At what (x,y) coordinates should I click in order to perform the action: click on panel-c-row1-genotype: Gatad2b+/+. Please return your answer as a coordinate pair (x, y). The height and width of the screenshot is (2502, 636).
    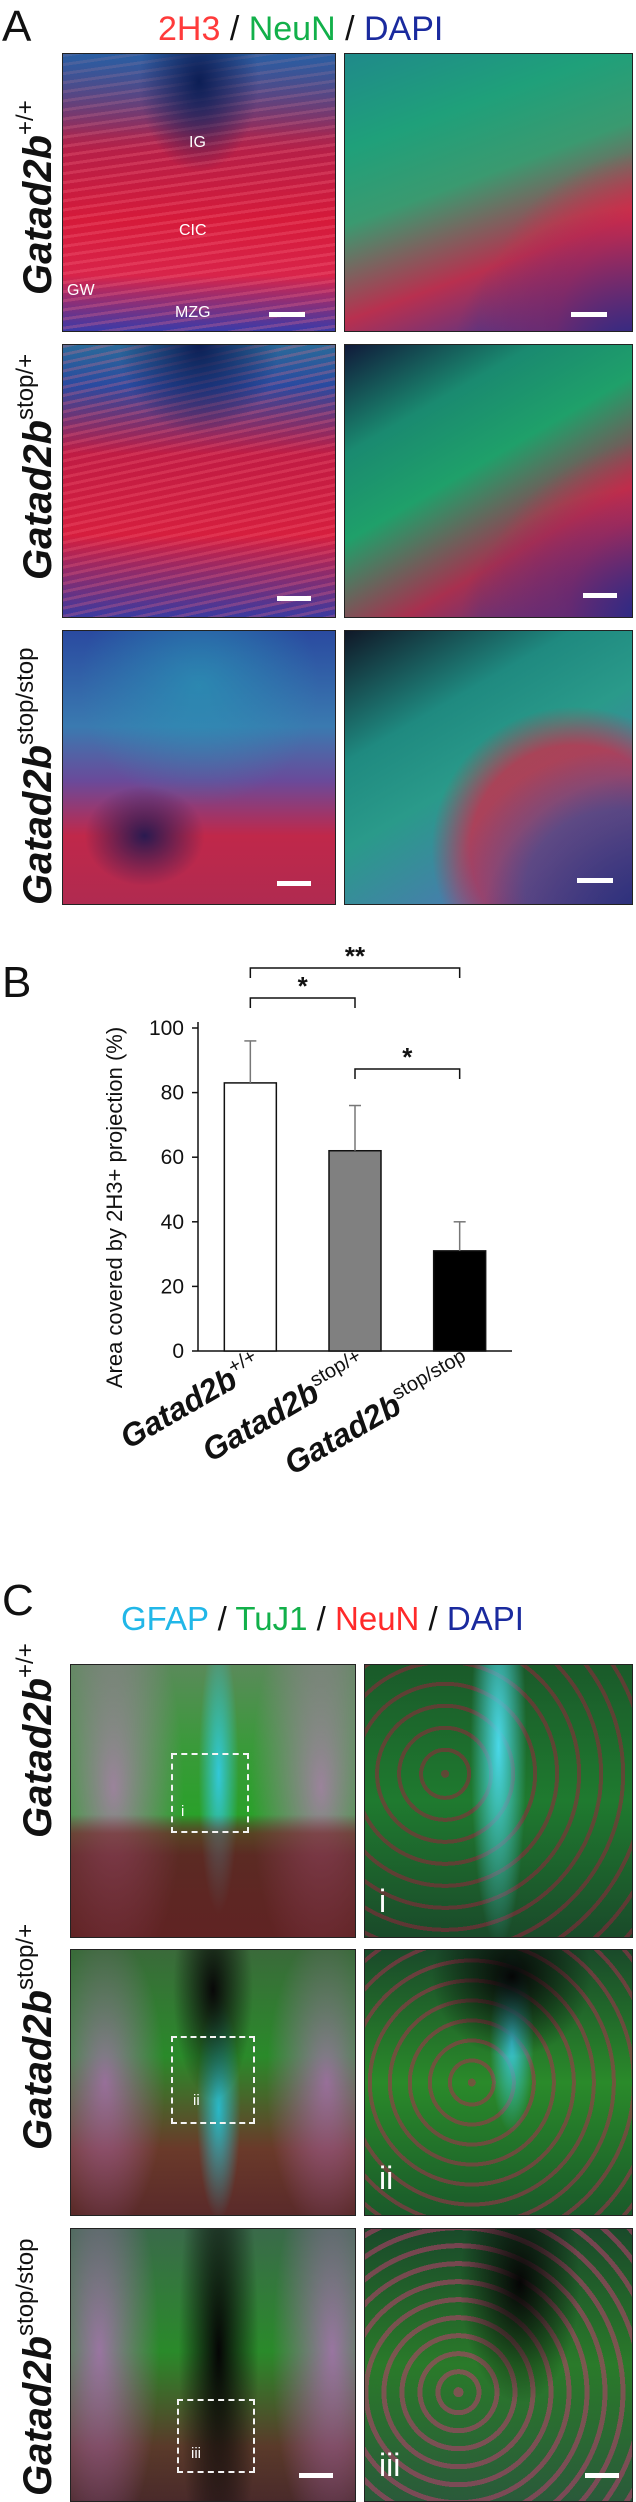
    Looking at the image, I should click on (36, 1740).